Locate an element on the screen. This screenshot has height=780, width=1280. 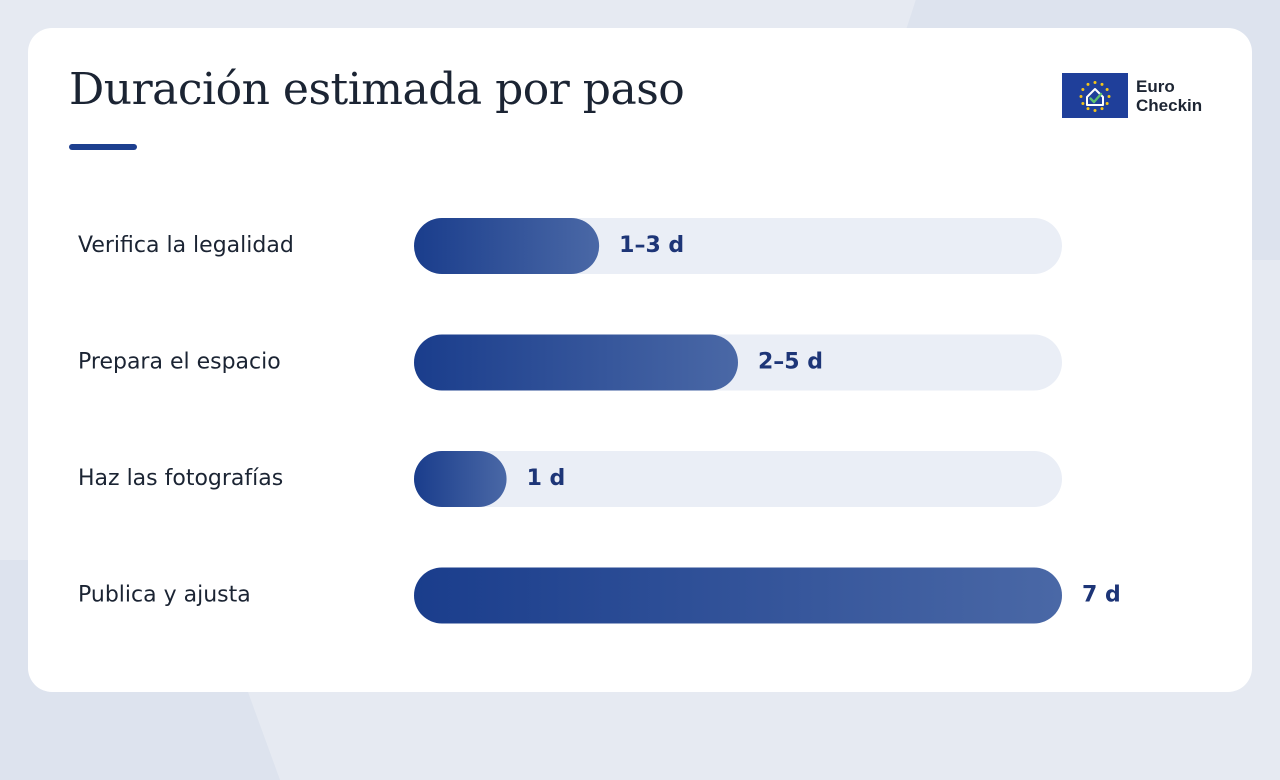
brand-name: Euro Checkin is located at coordinates (1169, 96).